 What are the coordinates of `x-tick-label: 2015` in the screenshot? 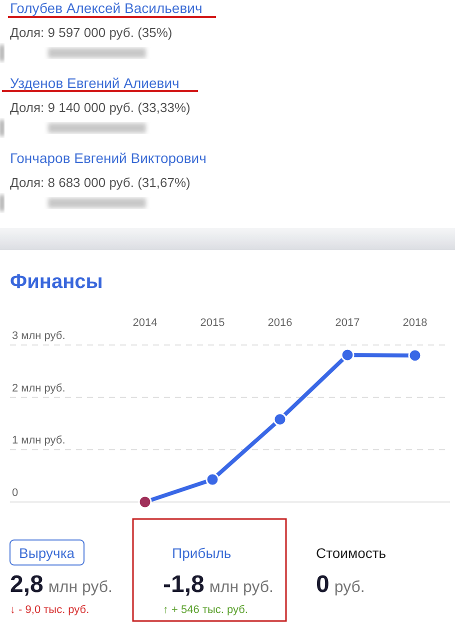 It's located at (212, 323).